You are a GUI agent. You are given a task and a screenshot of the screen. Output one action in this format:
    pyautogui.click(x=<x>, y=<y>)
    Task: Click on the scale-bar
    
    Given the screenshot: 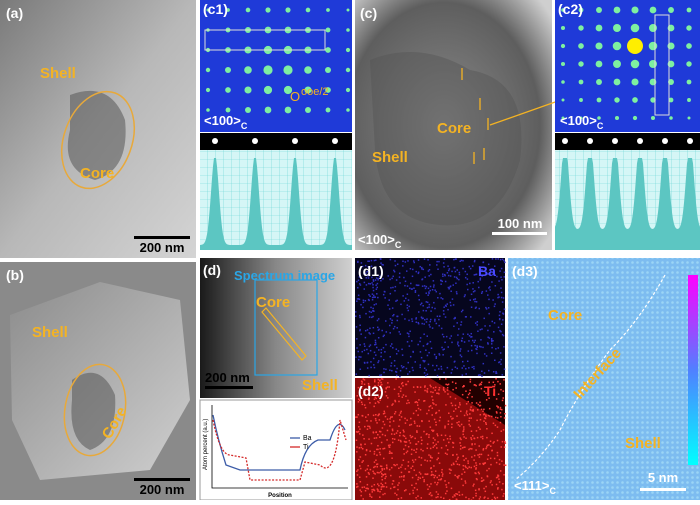 What is the action you would take?
    pyautogui.click(x=519, y=233)
    